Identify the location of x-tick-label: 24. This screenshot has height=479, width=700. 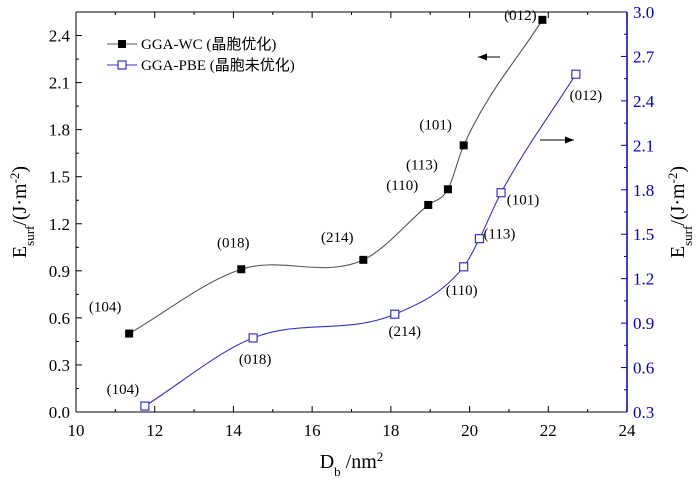
(628, 430).